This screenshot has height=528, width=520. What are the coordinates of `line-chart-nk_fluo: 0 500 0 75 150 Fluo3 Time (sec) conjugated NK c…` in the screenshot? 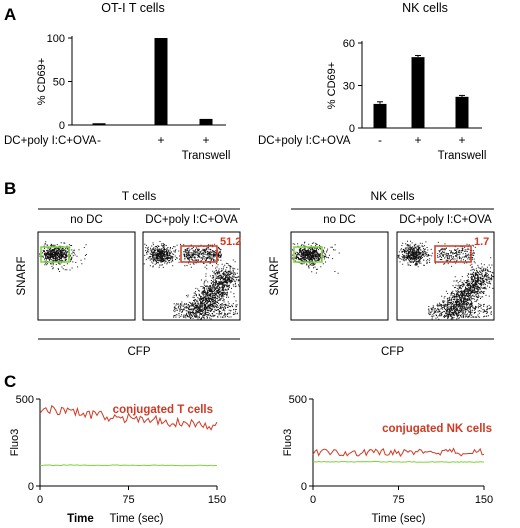 It's located at (387, 459).